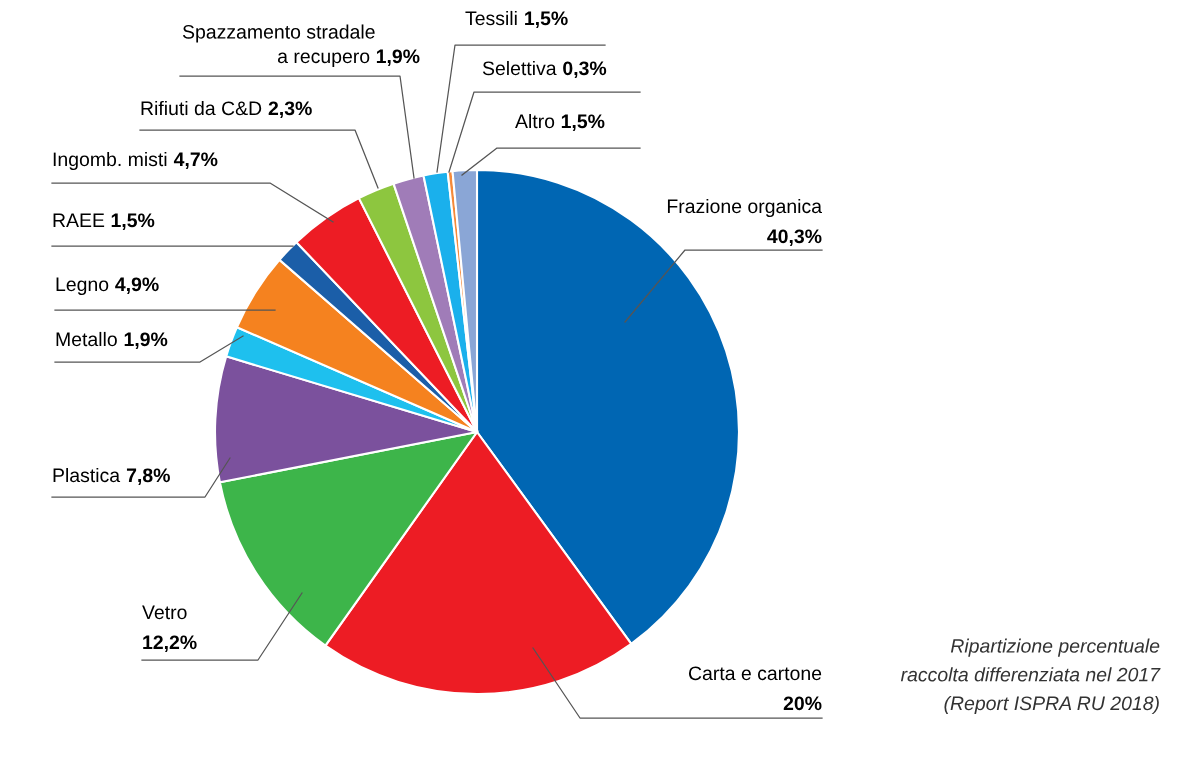  What do you see at coordinates (794, 238) in the screenshot?
I see `data-label: 40,3%` at bounding box center [794, 238].